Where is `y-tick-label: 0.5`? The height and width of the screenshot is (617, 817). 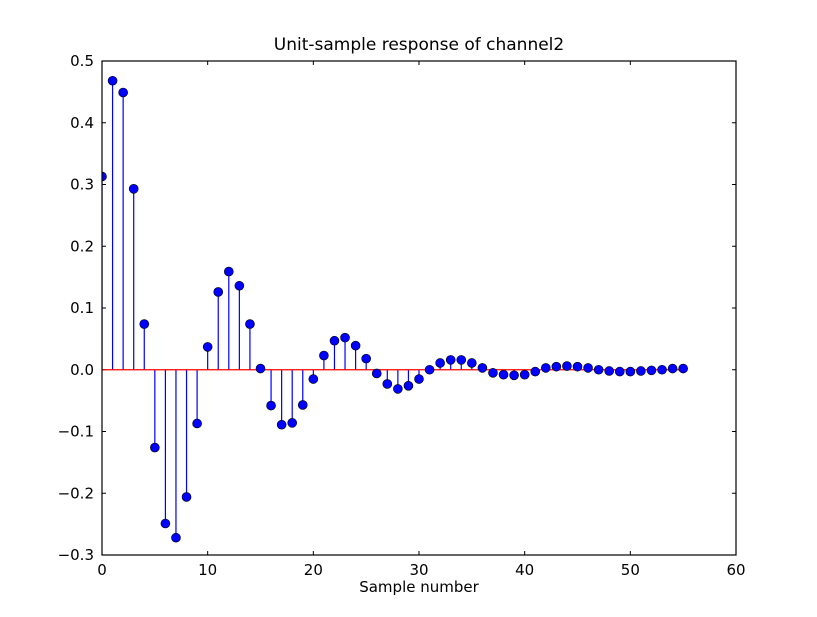 y-tick-label: 0.5 is located at coordinates (82, 61).